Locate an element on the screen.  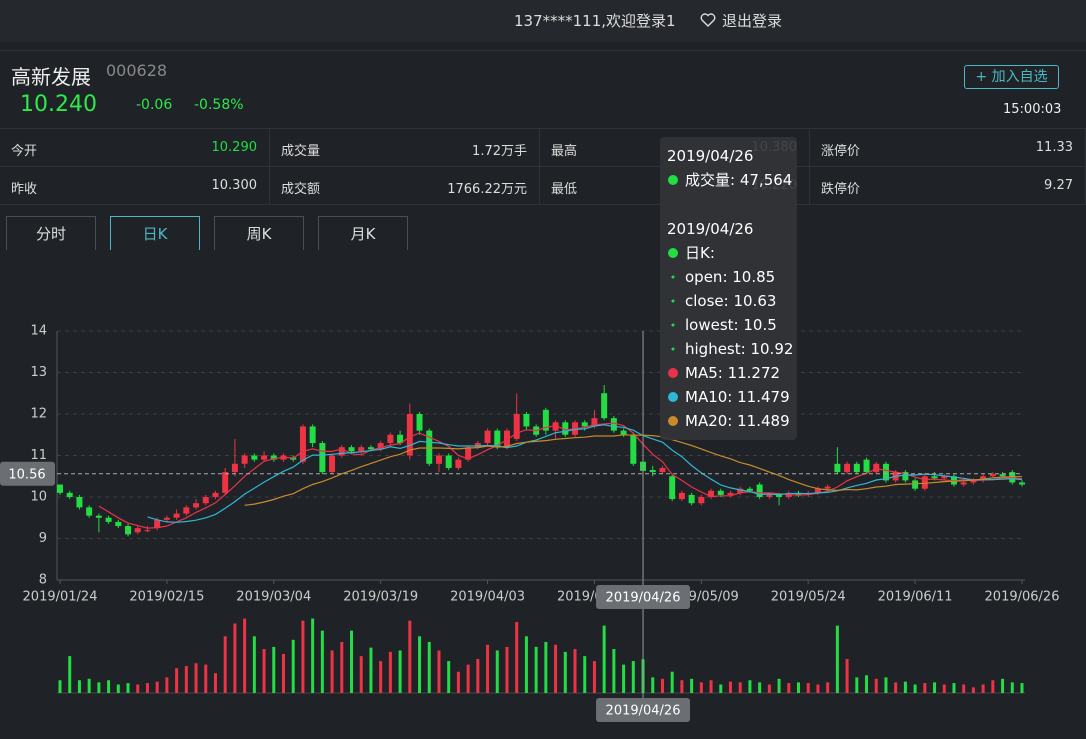
user-greeting: 137****111,欢迎登录1 is located at coordinates (595, 21).